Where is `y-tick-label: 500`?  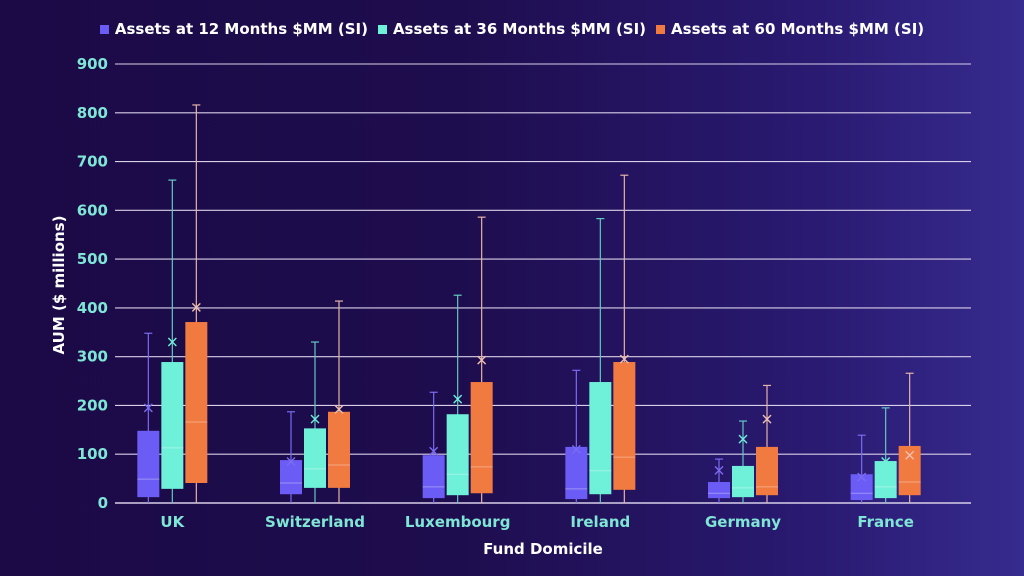
y-tick-label: 500 is located at coordinates (92, 259).